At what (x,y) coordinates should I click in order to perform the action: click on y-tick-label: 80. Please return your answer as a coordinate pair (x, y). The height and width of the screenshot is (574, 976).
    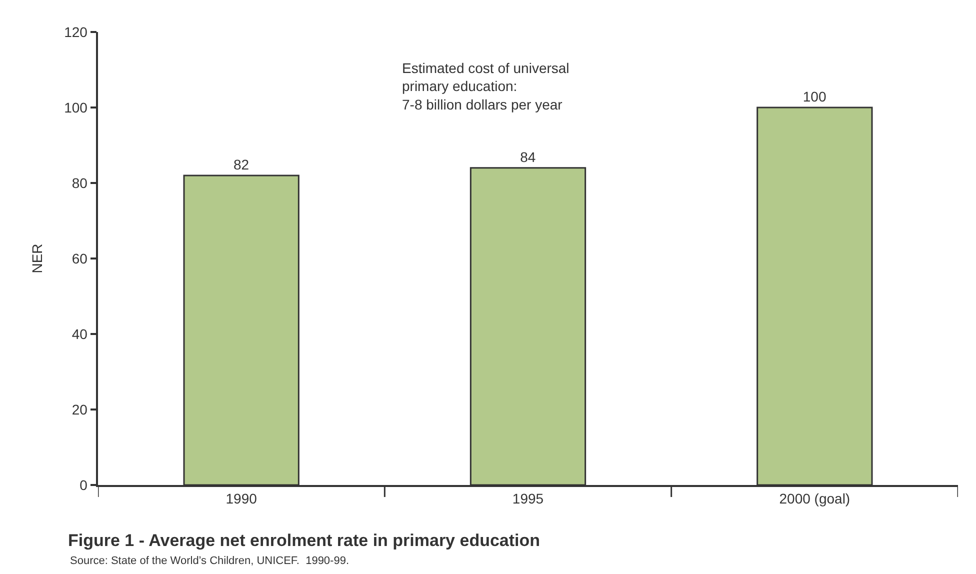
    Looking at the image, I should click on (80, 182).